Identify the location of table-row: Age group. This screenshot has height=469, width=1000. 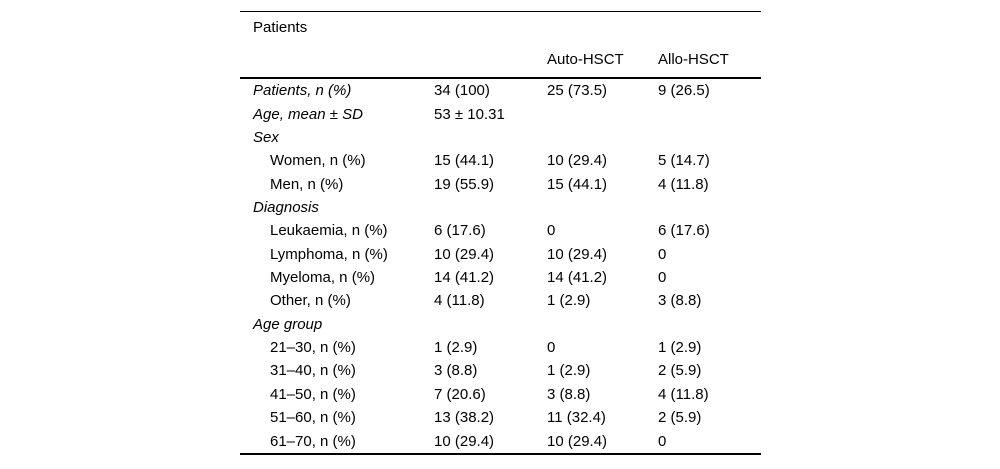
(500, 324).